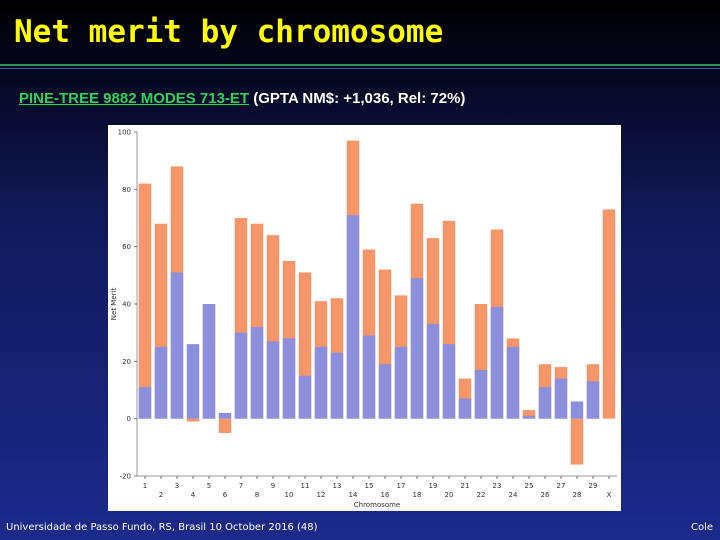 The height and width of the screenshot is (540, 720). I want to click on x-tick-label: 9, so click(273, 486).